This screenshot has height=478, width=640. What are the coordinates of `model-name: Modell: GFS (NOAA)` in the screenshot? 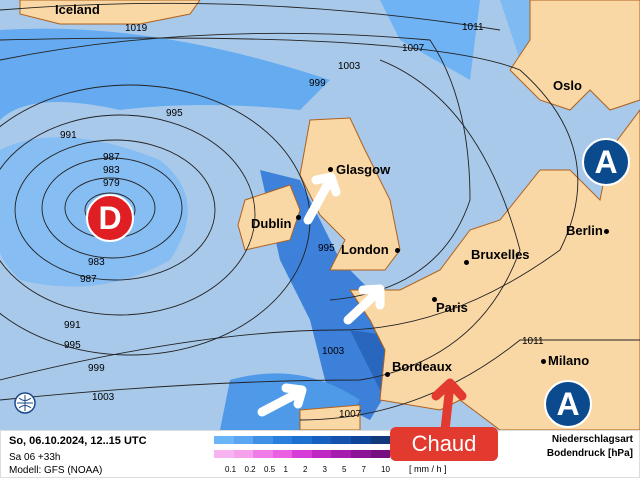 It's located at (56, 470).